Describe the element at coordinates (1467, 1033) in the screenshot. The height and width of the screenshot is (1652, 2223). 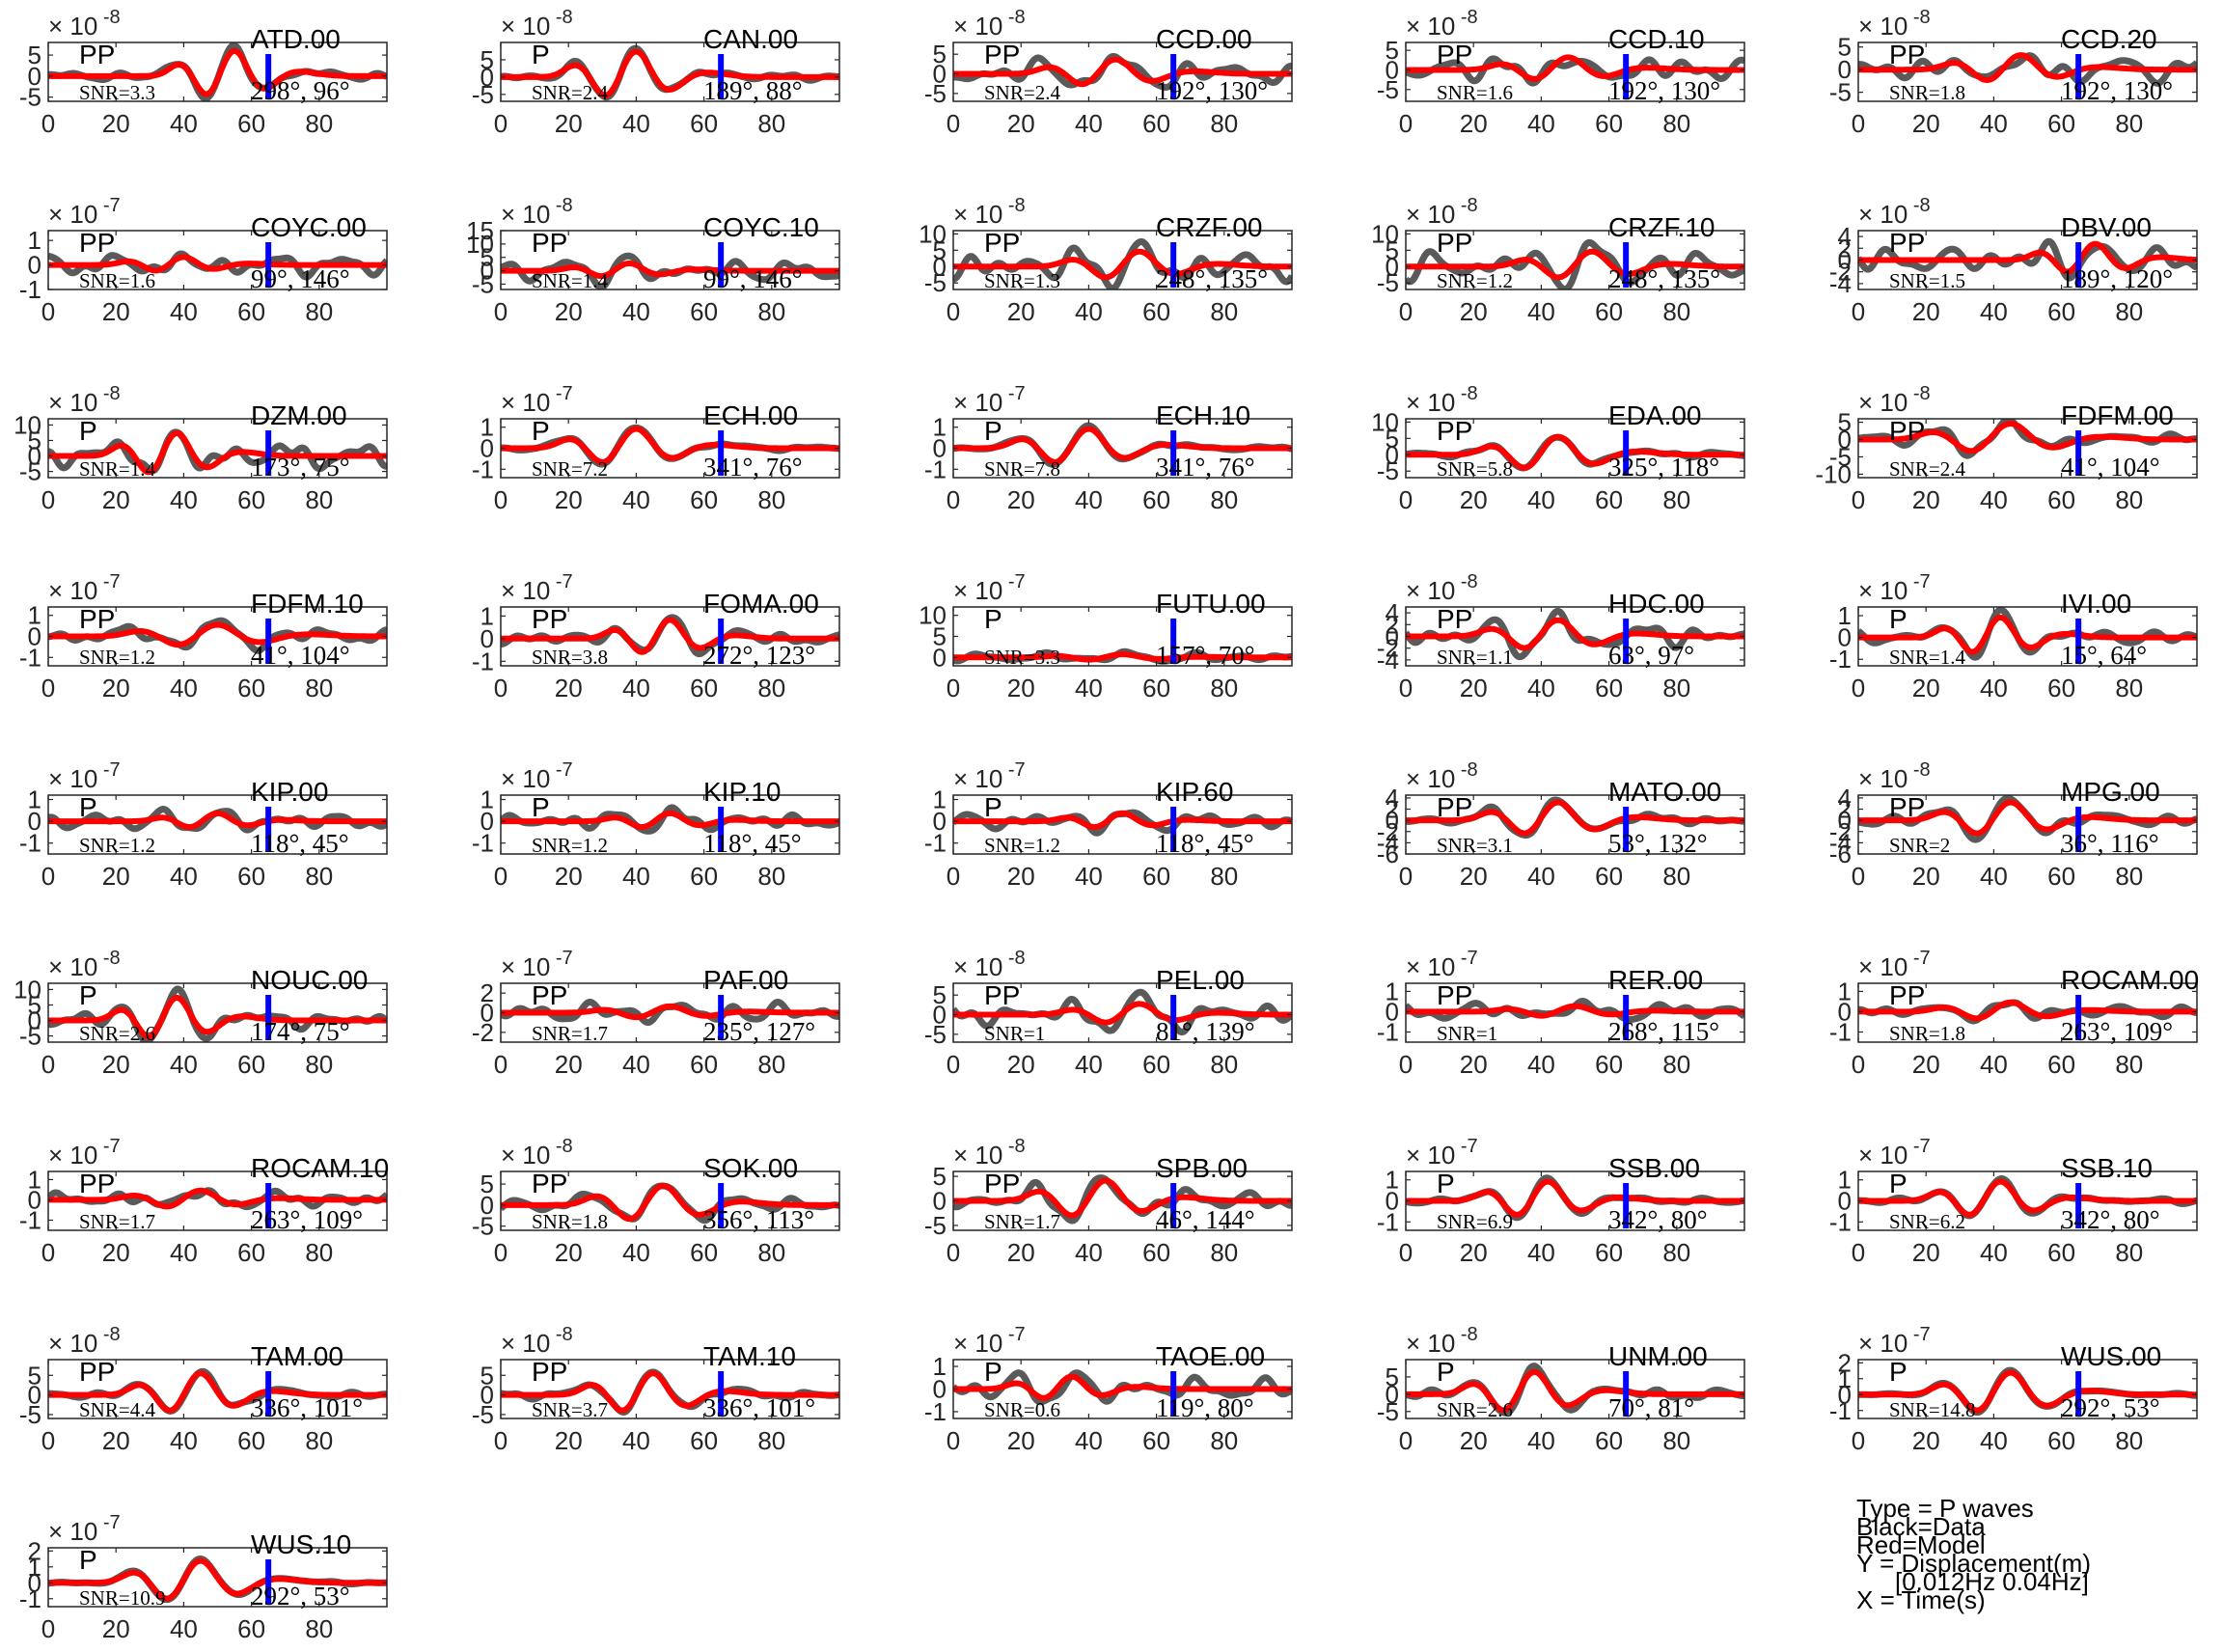
I see `snr-label: SNR=1` at that location.